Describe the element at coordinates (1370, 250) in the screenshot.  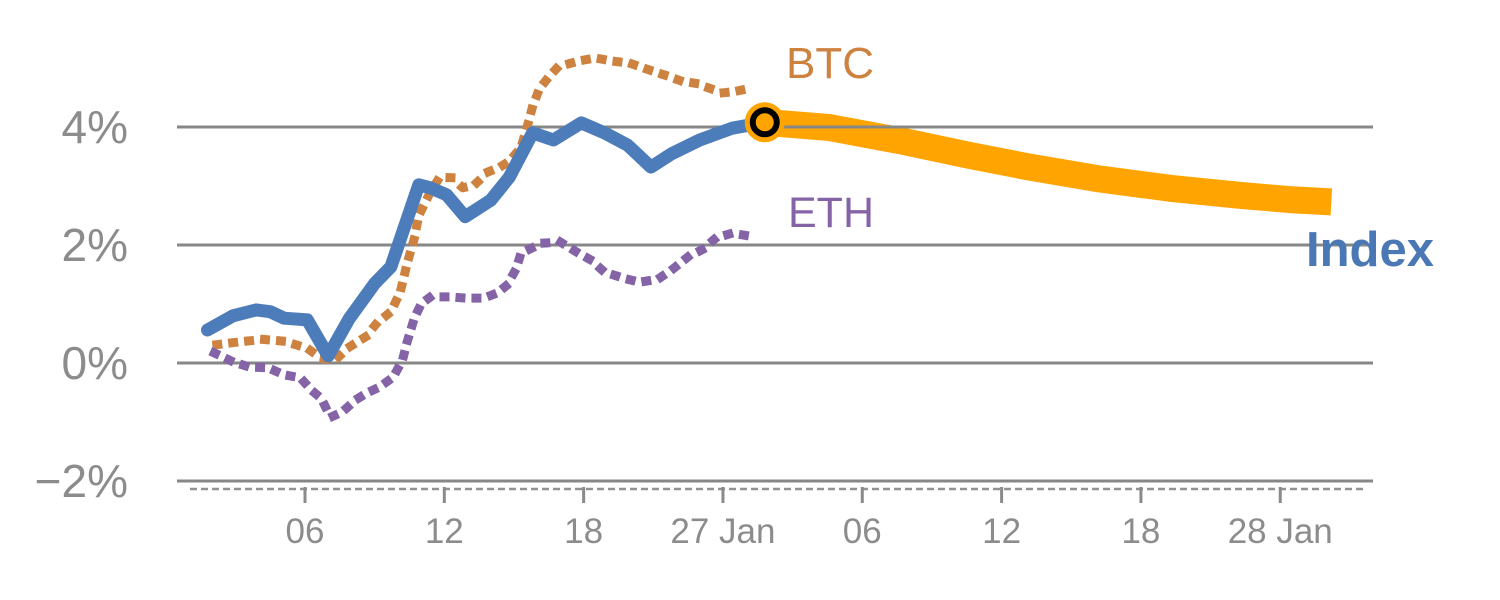
I see `index-series-label: Index` at that location.